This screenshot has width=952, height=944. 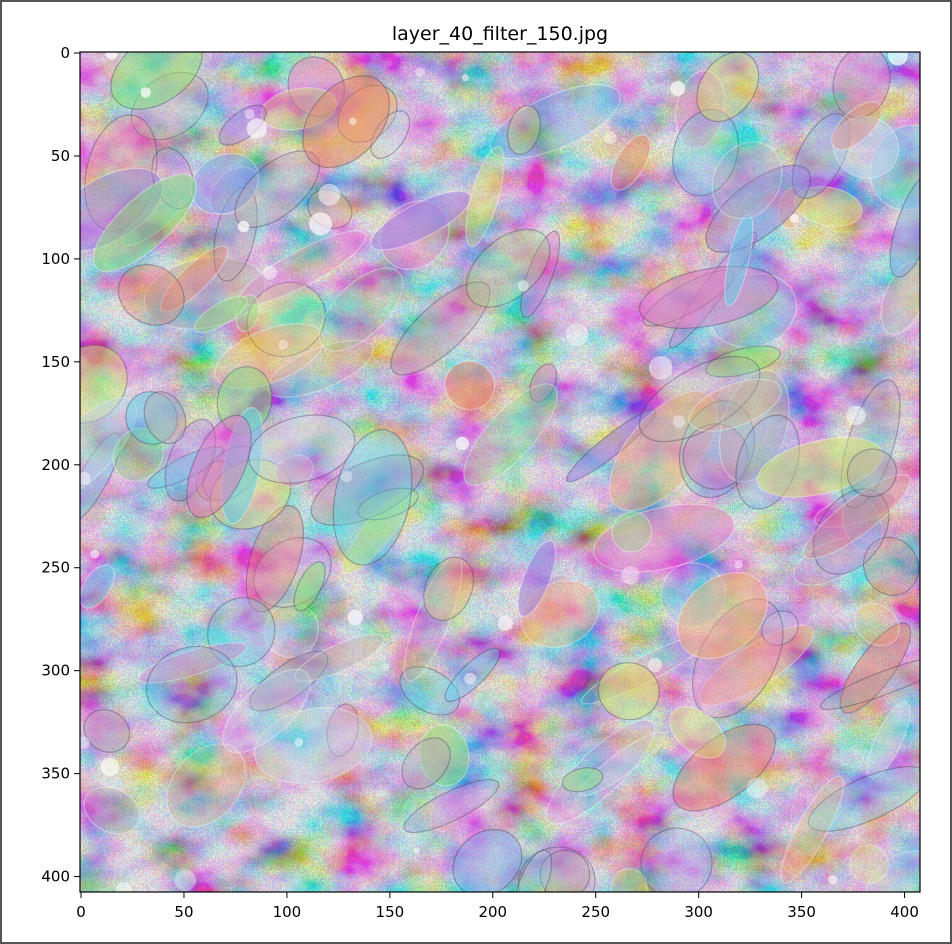 What do you see at coordinates (55, 774) in the screenshot?
I see `y-tick-label: 350` at bounding box center [55, 774].